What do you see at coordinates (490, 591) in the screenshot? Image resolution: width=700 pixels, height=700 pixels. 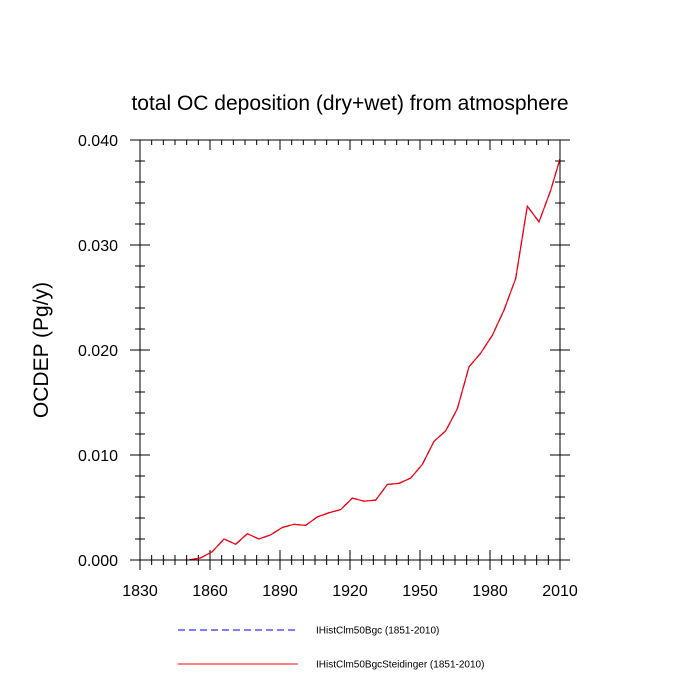 I see `x-tick-label: 1980` at bounding box center [490, 591].